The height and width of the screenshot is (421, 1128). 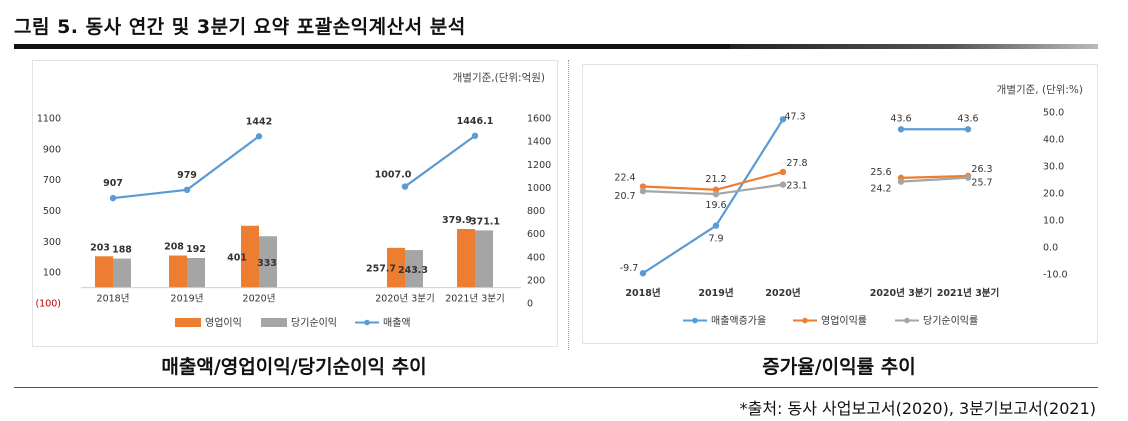 I want to click on data-label-op-margin: 26.3, so click(x=981, y=169).